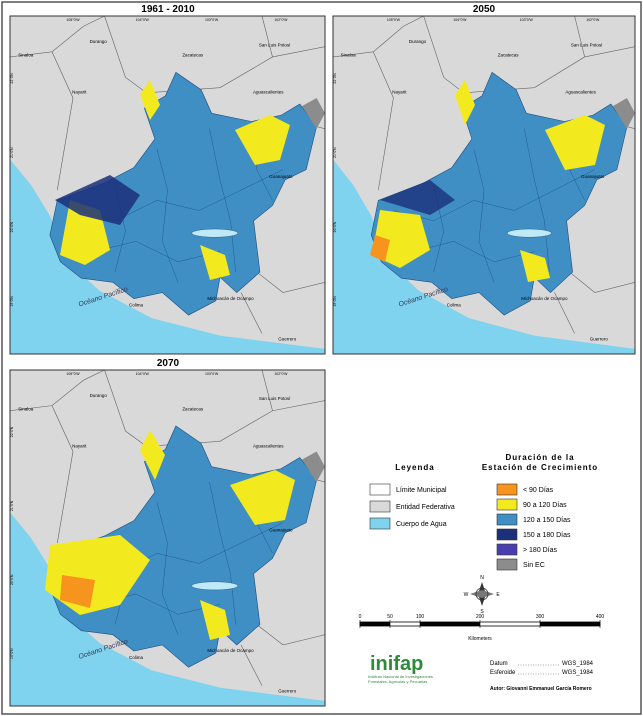 Image resolution: width=643 pixels, height=716 pixels. Describe the element at coordinates (484, 9) in the screenshot. I see `map-title: 2050` at that location.